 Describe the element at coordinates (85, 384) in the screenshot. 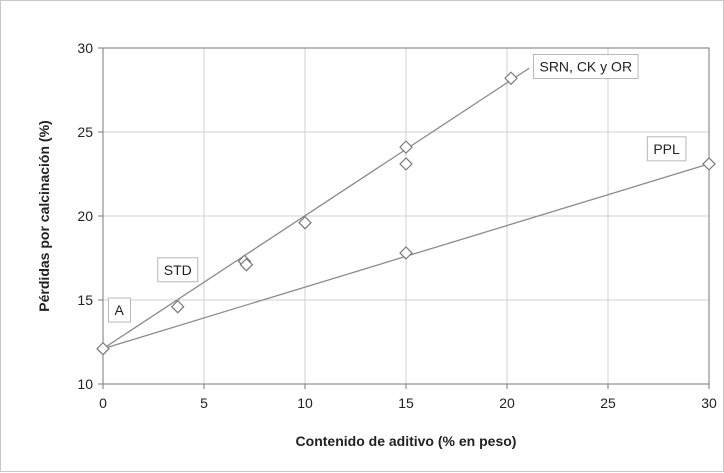

I see `y-tick-label: 10` at that location.